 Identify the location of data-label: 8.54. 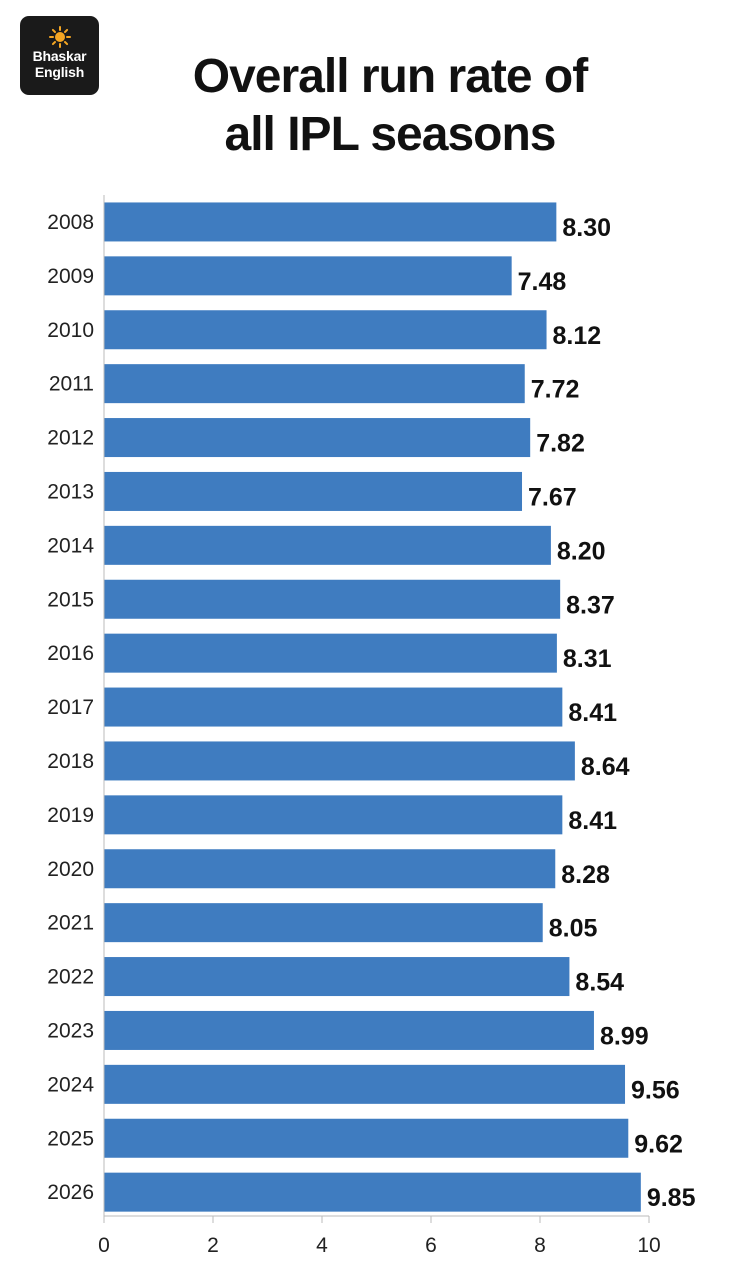
(599, 983).